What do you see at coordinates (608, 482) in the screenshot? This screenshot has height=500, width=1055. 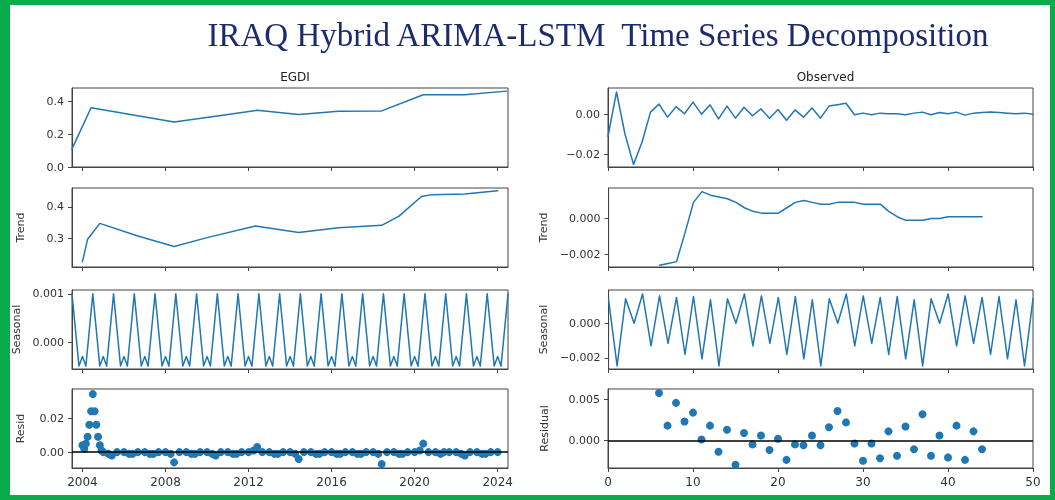 I see `x-tick-label: 0` at bounding box center [608, 482].